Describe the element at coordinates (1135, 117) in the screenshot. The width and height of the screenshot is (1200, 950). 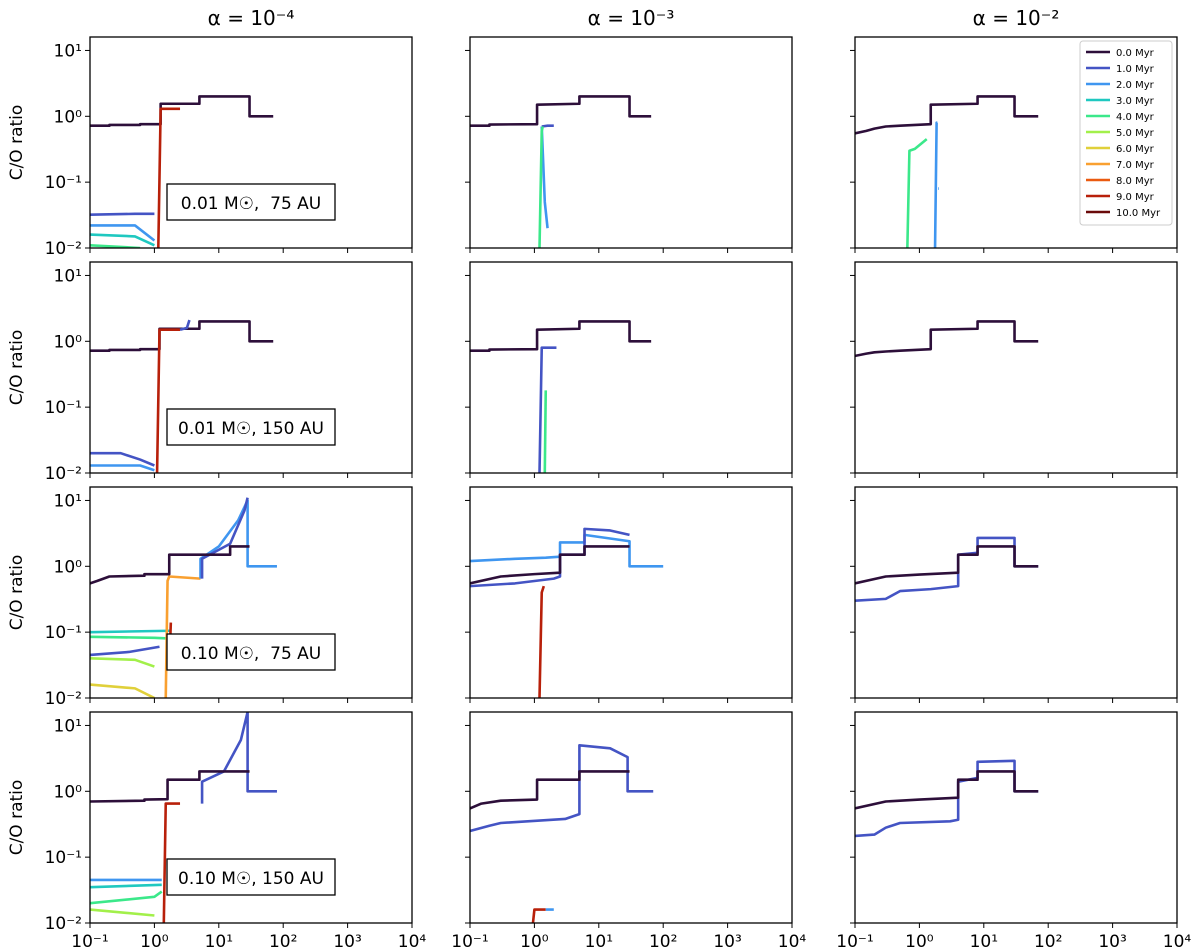
I see `legend-label: 4.0 Myr` at that location.